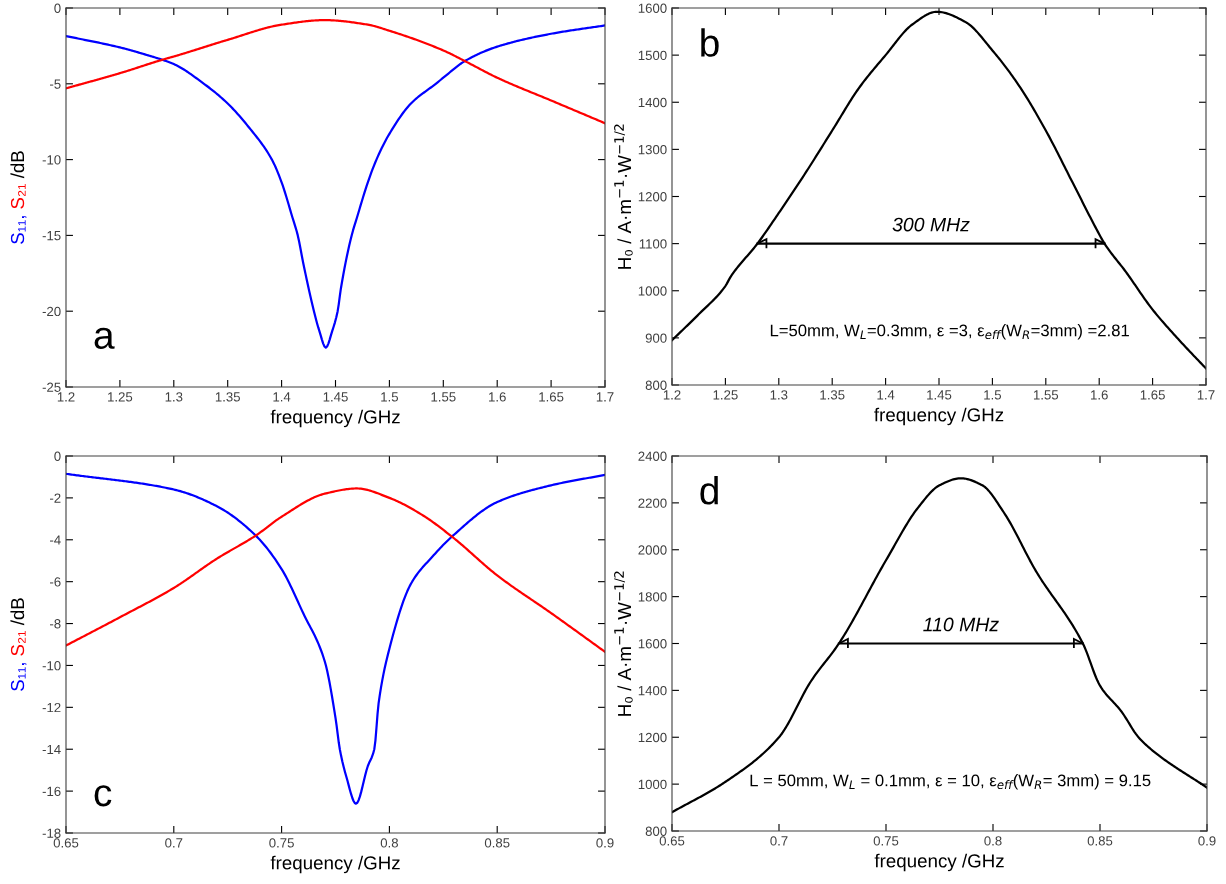 This screenshot has height=884, width=1226. Describe the element at coordinates (961, 624) in the screenshot. I see `annotation: 110 MHz` at that location.